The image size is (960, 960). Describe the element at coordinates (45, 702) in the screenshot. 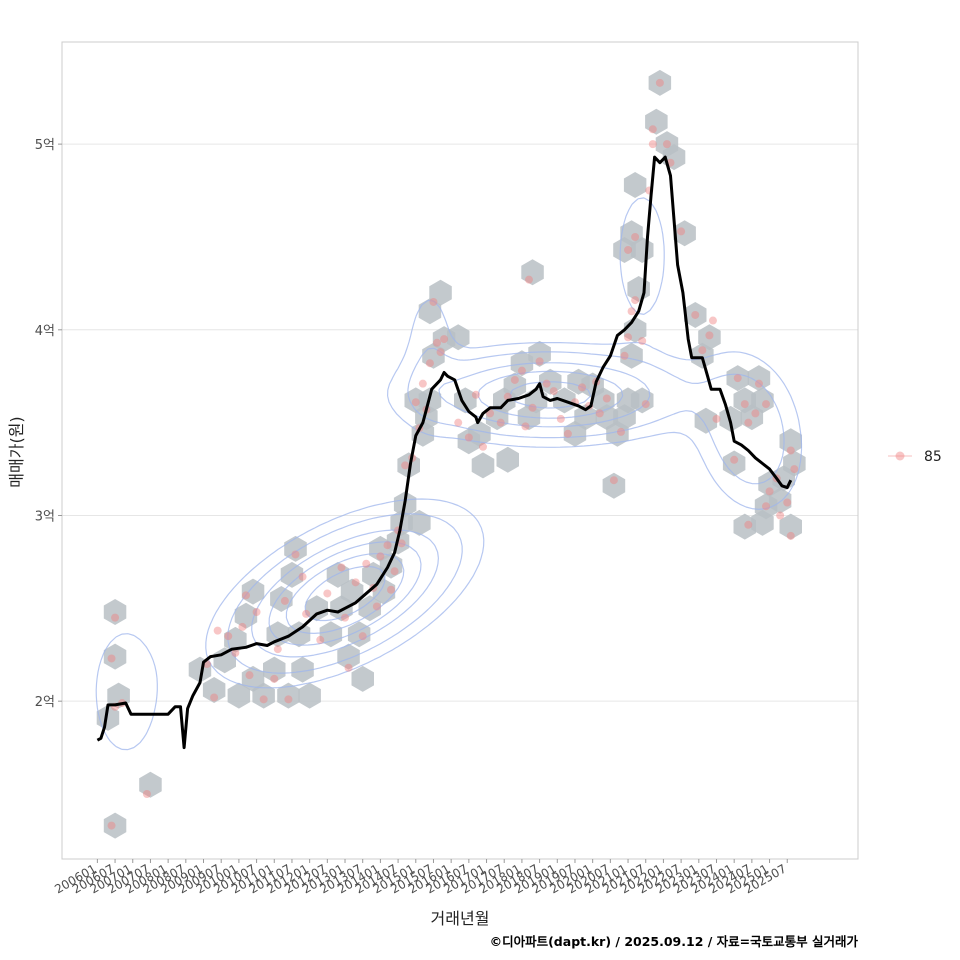

I see `y-tick-label: 2억` at that location.